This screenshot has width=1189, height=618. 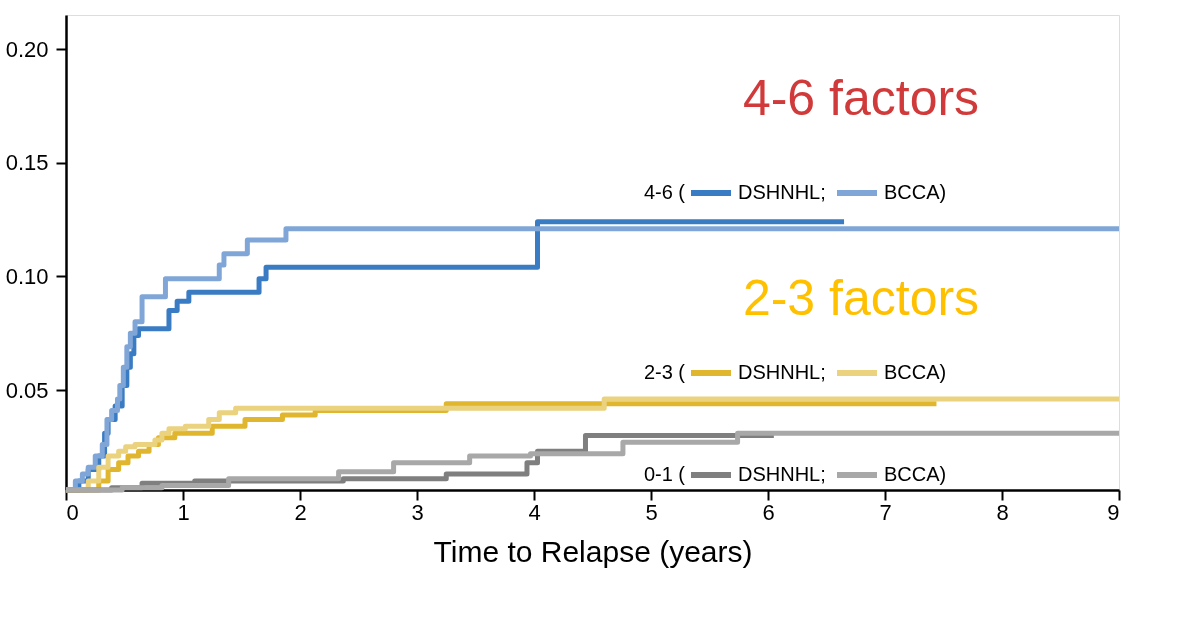 What do you see at coordinates (1002, 512) in the screenshot?
I see `x-tick-label: 8` at bounding box center [1002, 512].